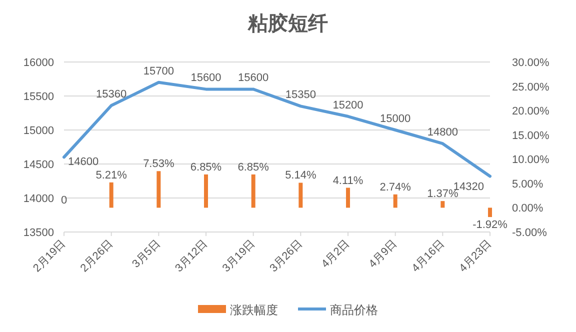 This screenshot has height=332, width=576. Describe the element at coordinates (442, 194) in the screenshot. I see `data-label: 1.37%` at that location.